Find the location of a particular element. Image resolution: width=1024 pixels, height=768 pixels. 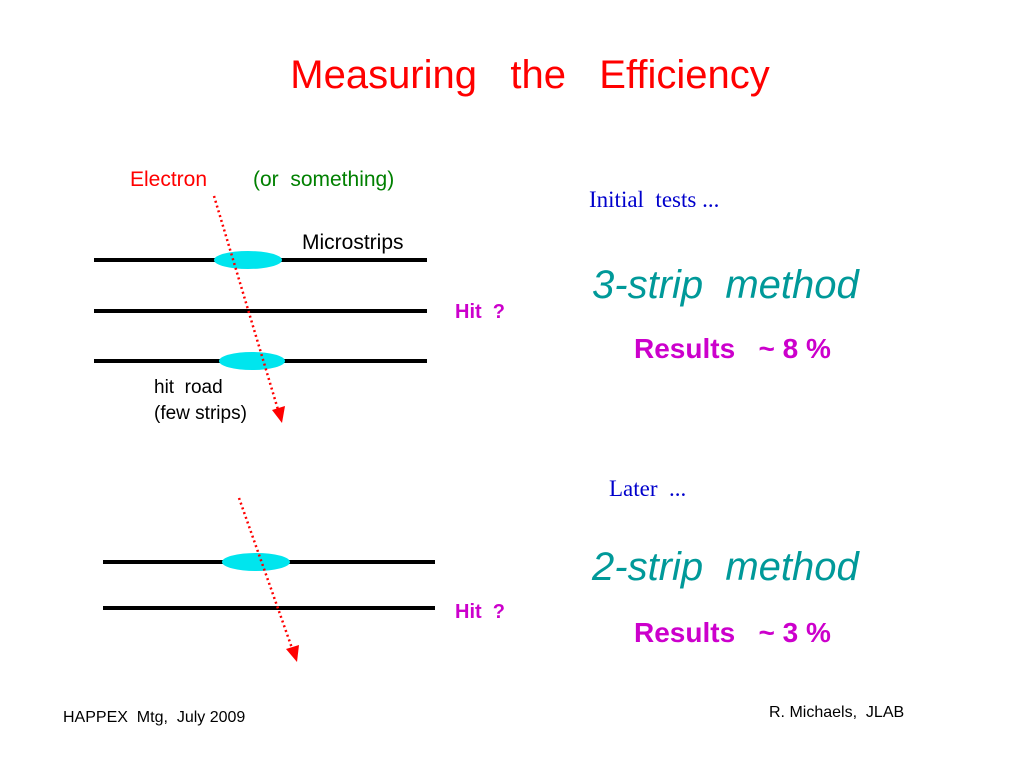

results-8-percent: Results ~ 8 % is located at coordinates (732, 349).